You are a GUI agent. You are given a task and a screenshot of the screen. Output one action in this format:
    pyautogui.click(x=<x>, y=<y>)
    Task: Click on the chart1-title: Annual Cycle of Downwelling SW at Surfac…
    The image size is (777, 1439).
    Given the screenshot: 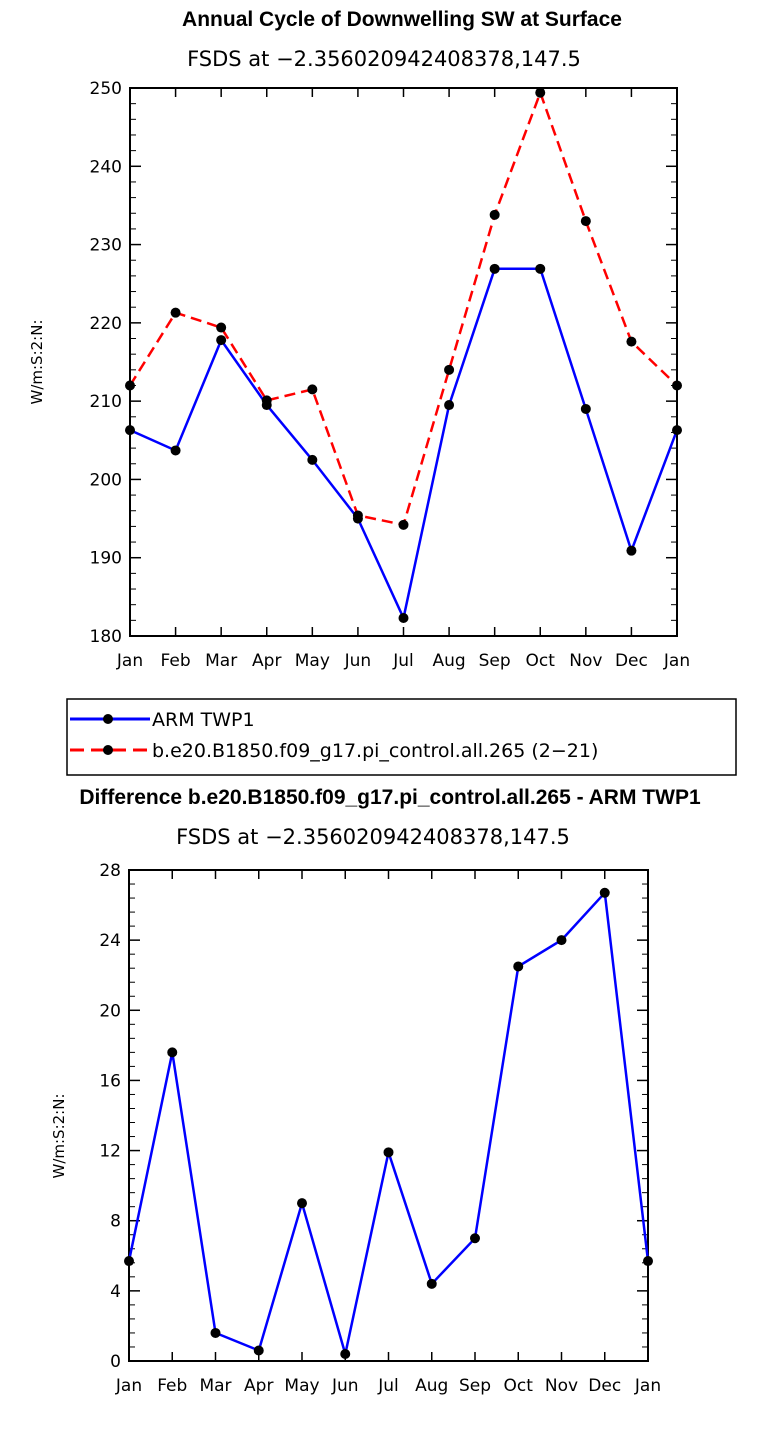 What is the action you would take?
    pyautogui.click(x=402, y=19)
    